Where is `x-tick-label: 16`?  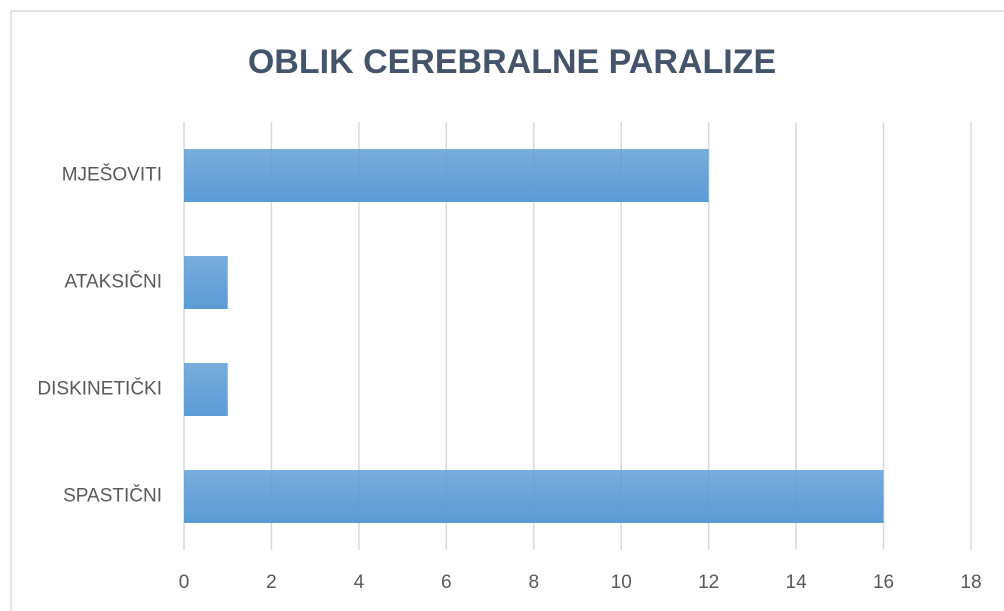
x-tick-label: 16 is located at coordinates (883, 582).